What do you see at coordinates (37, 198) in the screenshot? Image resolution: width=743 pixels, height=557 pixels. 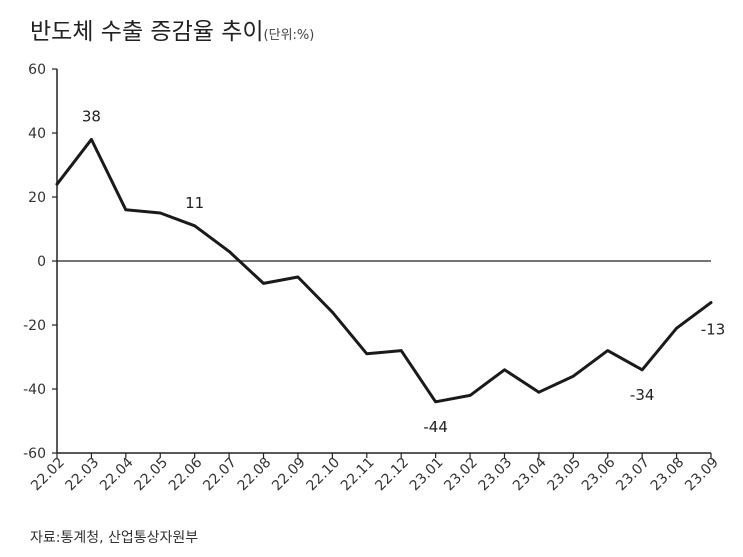 I see `y-tick-label: 20` at bounding box center [37, 198].